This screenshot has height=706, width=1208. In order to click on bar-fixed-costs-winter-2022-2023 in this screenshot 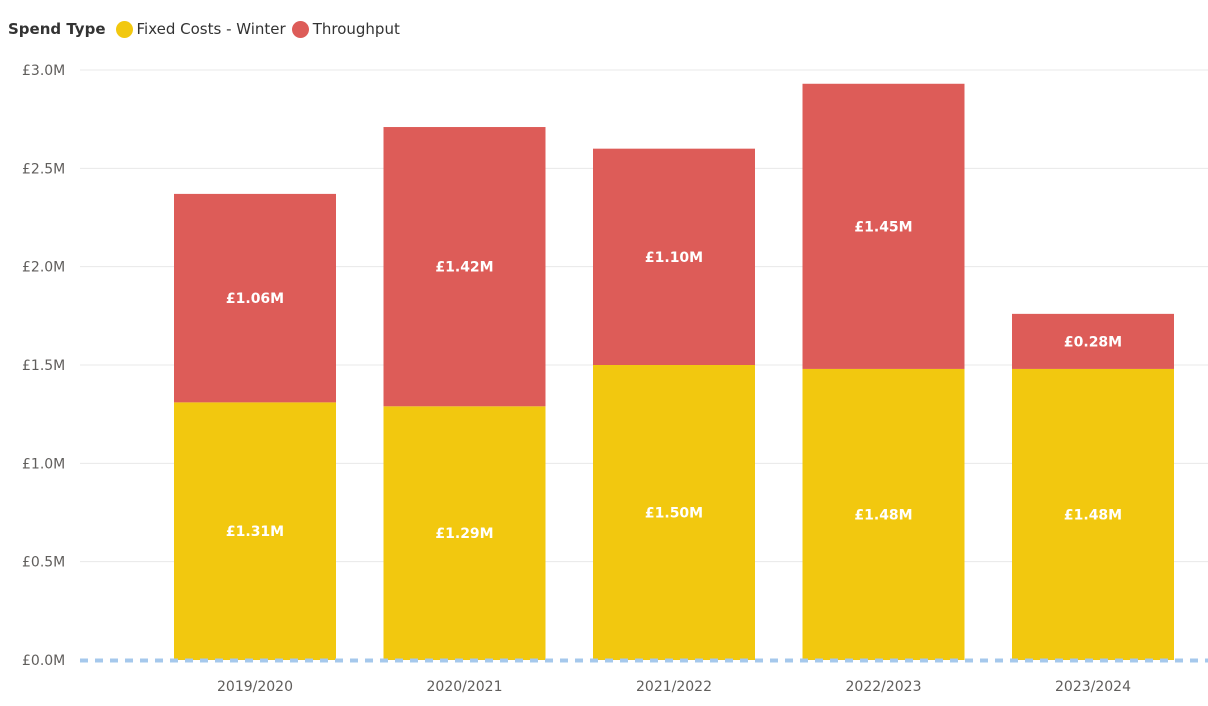, I will do `click(883, 514)`.